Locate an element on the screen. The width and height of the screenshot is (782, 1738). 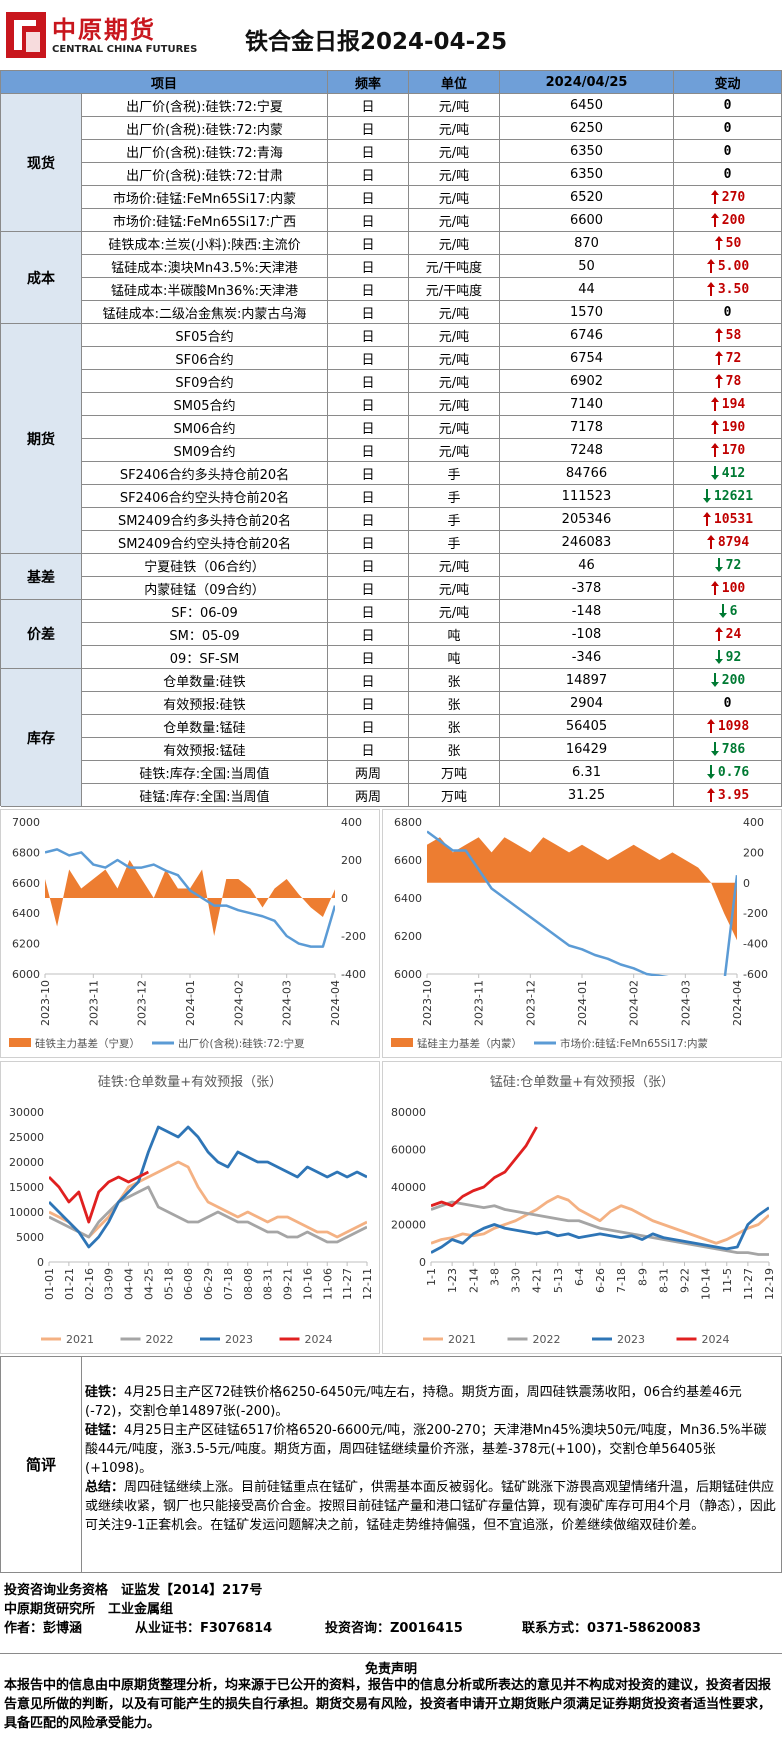
x-tick-label: 2023-10 is located at coordinates (45, 1003).